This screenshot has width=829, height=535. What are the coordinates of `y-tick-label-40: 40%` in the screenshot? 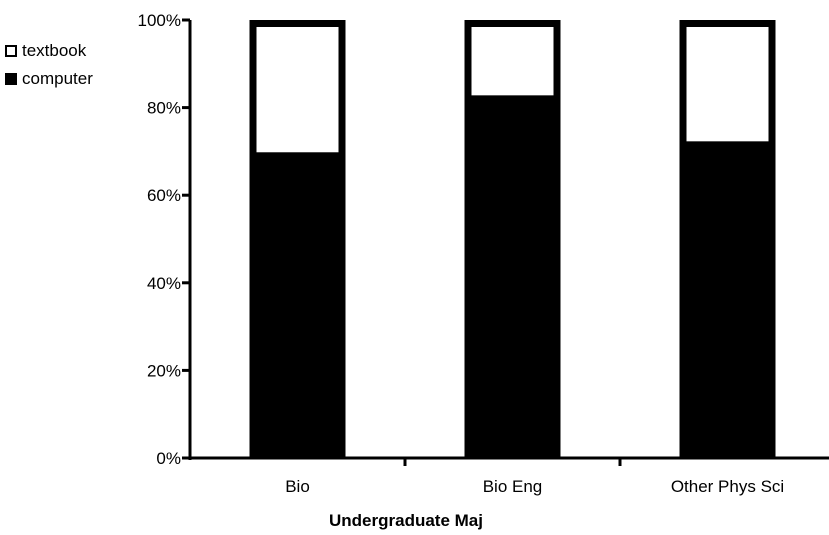 It's located at (164, 283).